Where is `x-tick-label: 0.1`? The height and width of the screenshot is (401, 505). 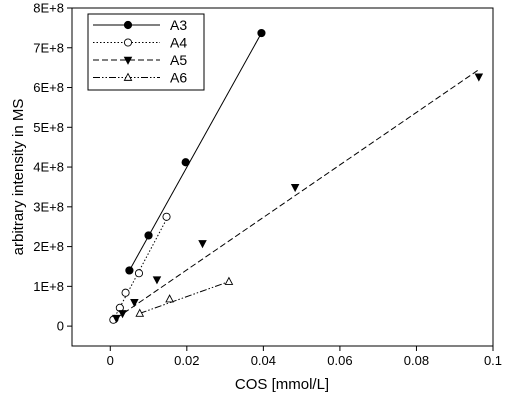 x-tick-label: 0.1 is located at coordinates (493, 360).